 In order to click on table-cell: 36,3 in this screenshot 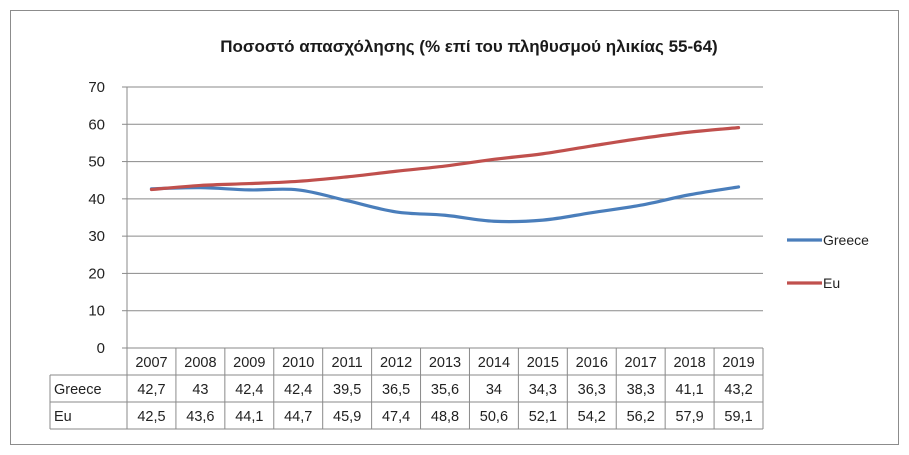, I will do `click(592, 390)`.